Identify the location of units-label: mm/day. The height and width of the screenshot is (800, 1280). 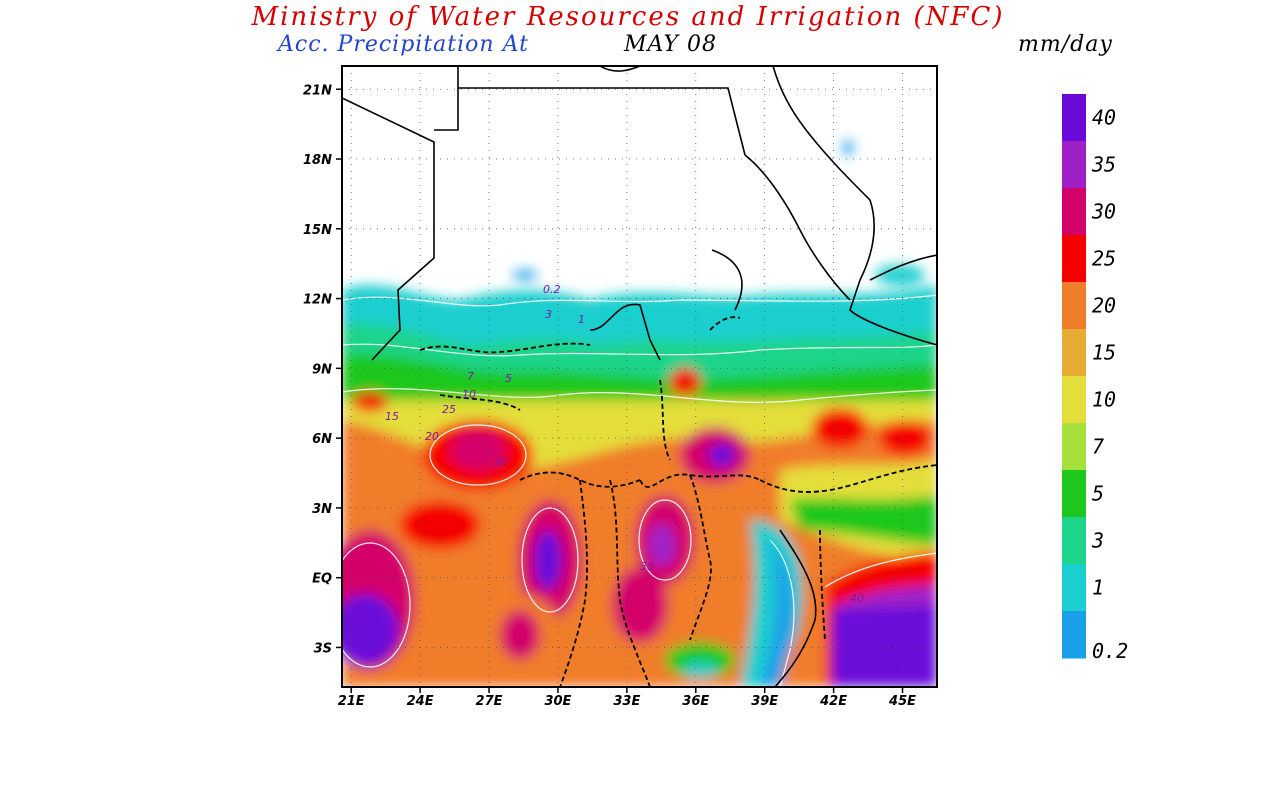
(1065, 44).